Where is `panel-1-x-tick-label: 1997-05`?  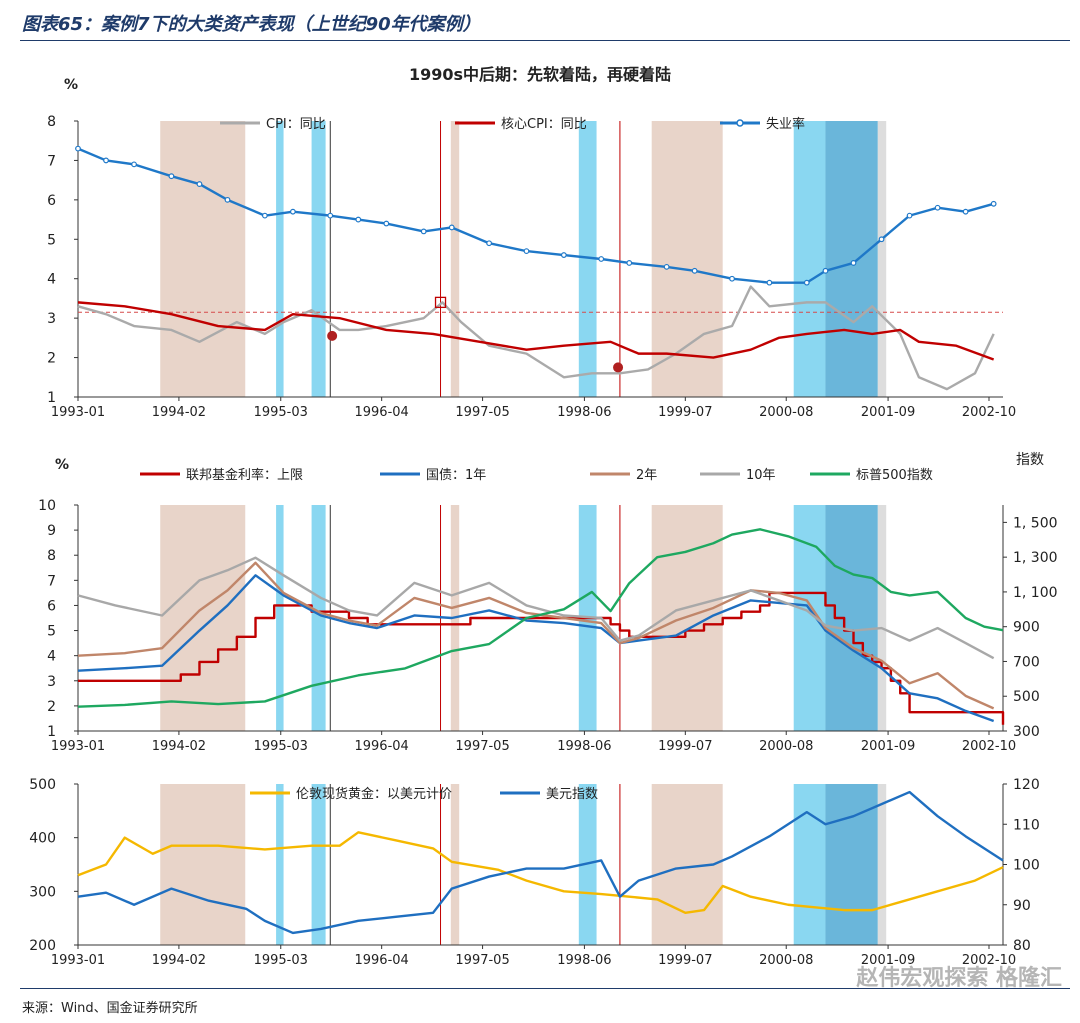 panel-1-x-tick-label: 1997-05 is located at coordinates (482, 412).